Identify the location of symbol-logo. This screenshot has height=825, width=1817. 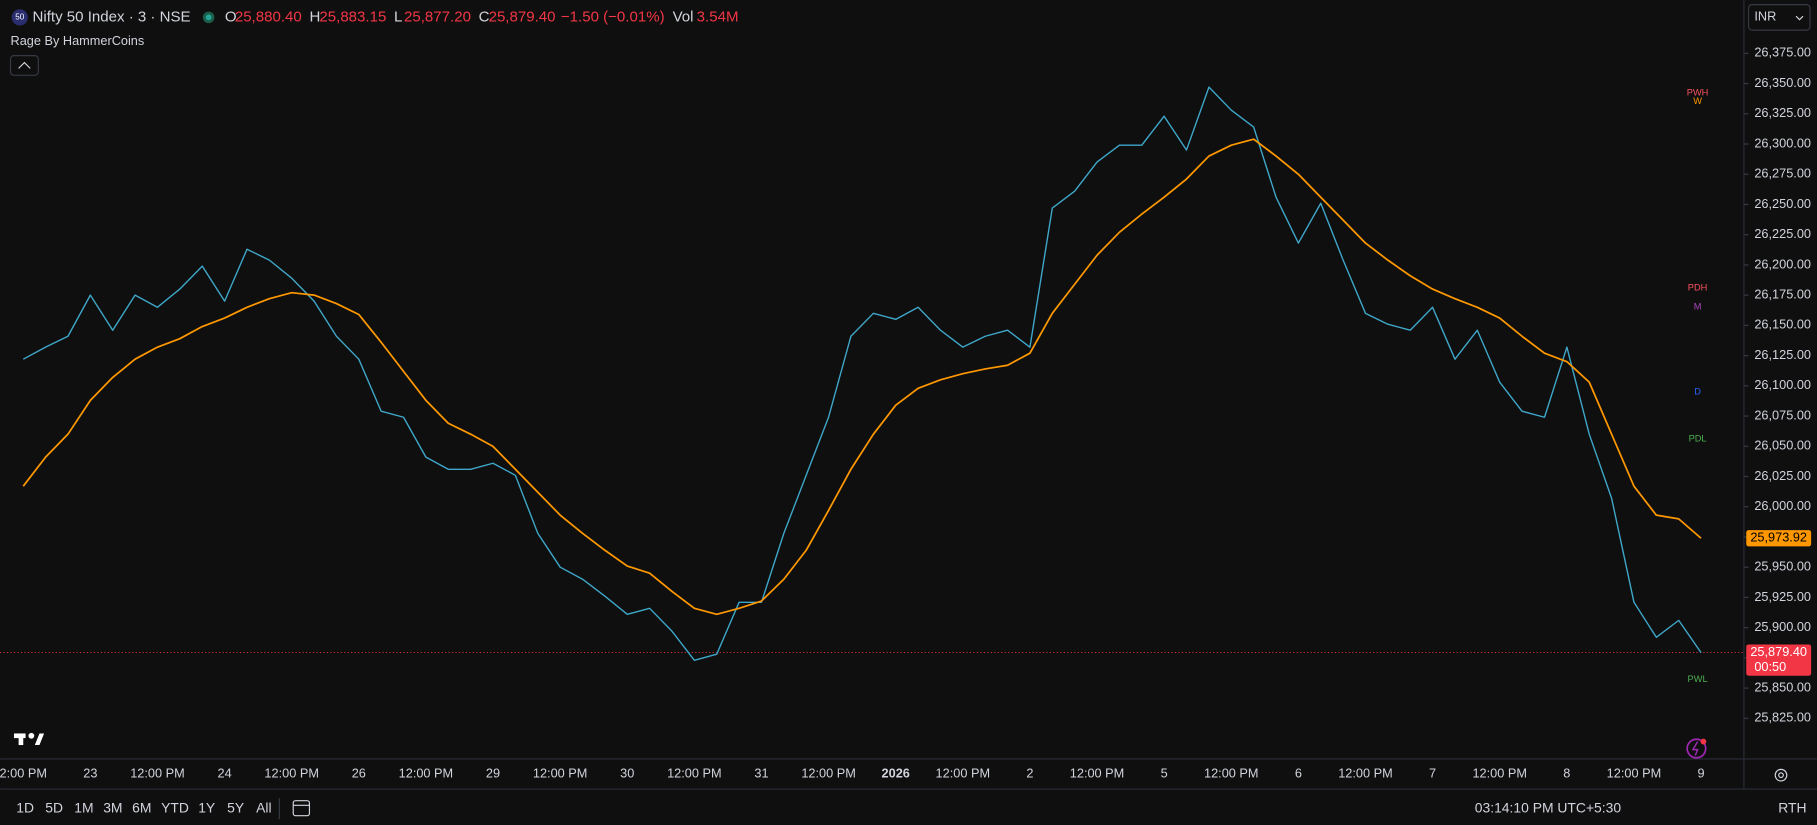
(19, 17).